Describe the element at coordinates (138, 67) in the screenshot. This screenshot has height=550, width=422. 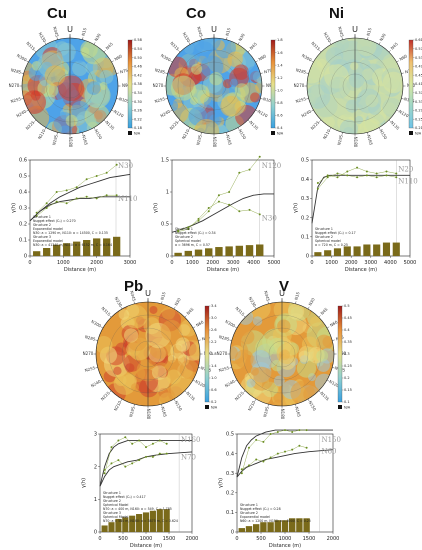
I see `colorbar-tick-label: 0.46` at that location.